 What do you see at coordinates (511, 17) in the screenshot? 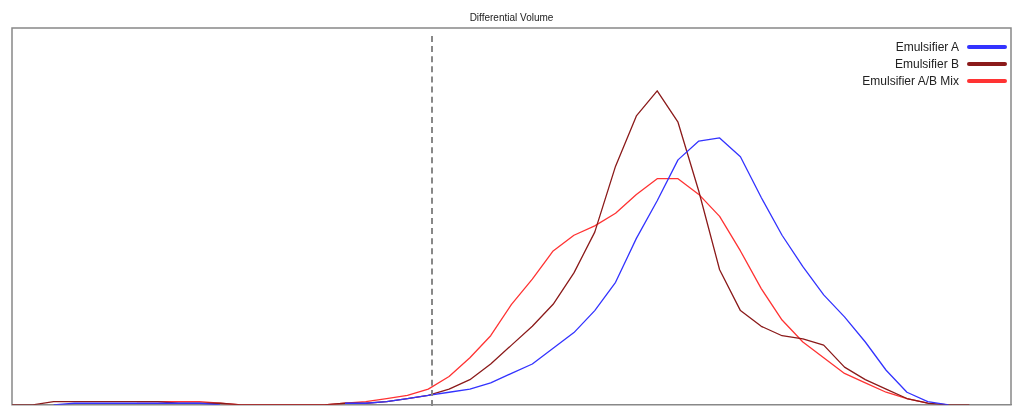
I see `chart-title: Differential Volume` at bounding box center [511, 17].